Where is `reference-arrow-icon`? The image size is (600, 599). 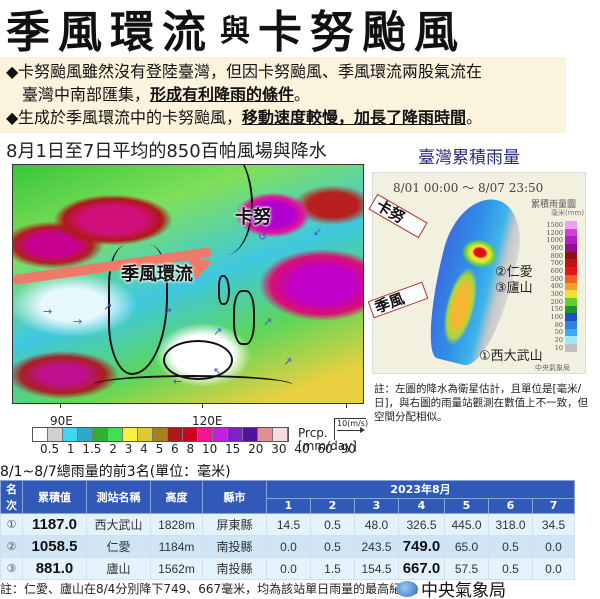 reference-arrow-icon is located at coordinates (351, 430).